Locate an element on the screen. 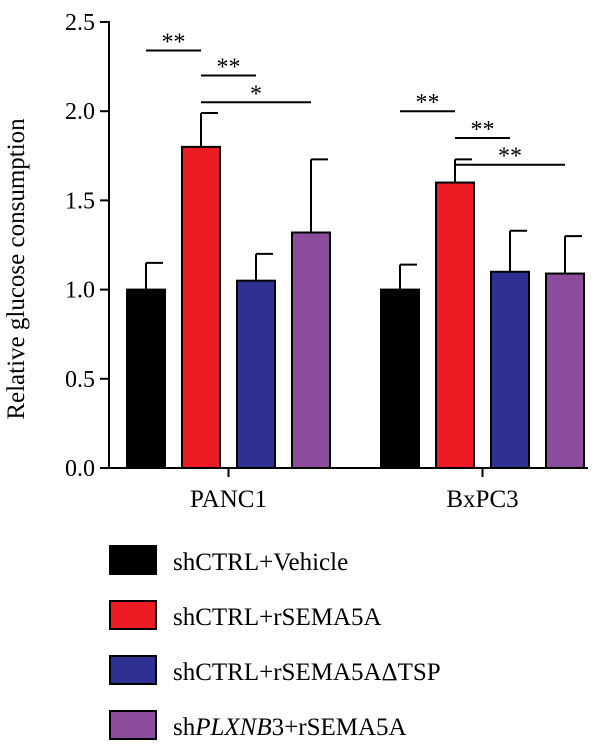 The image size is (600, 749). y-tick-label: 0.0 is located at coordinates (80, 469).